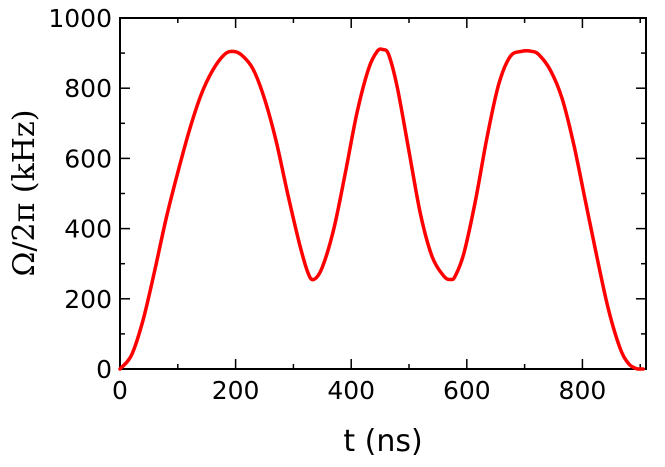 This screenshot has height=467, width=665. What do you see at coordinates (88, 158) in the screenshot?
I see `y-tick-label: 600` at bounding box center [88, 158].